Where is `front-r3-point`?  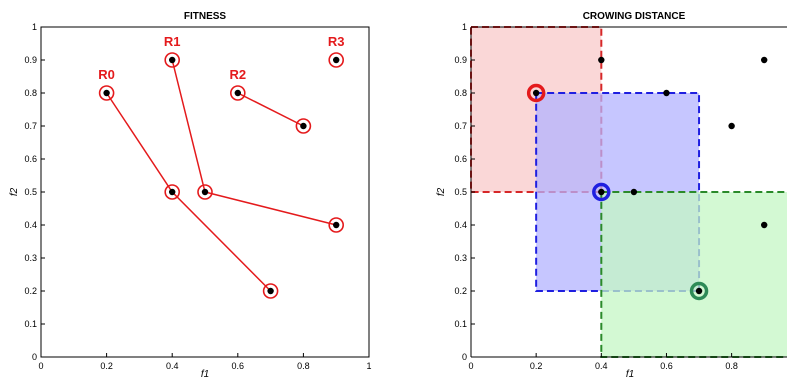
front-r3-point is located at coordinates (336, 60).